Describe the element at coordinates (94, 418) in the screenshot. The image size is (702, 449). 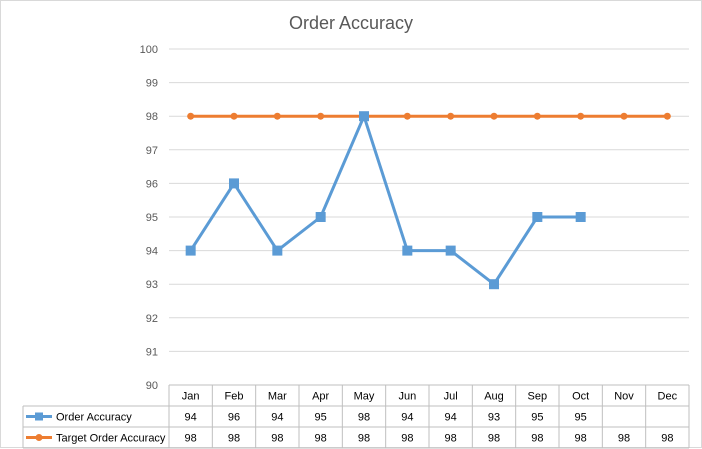
I see `legend-label: Order Accuracy` at that location.